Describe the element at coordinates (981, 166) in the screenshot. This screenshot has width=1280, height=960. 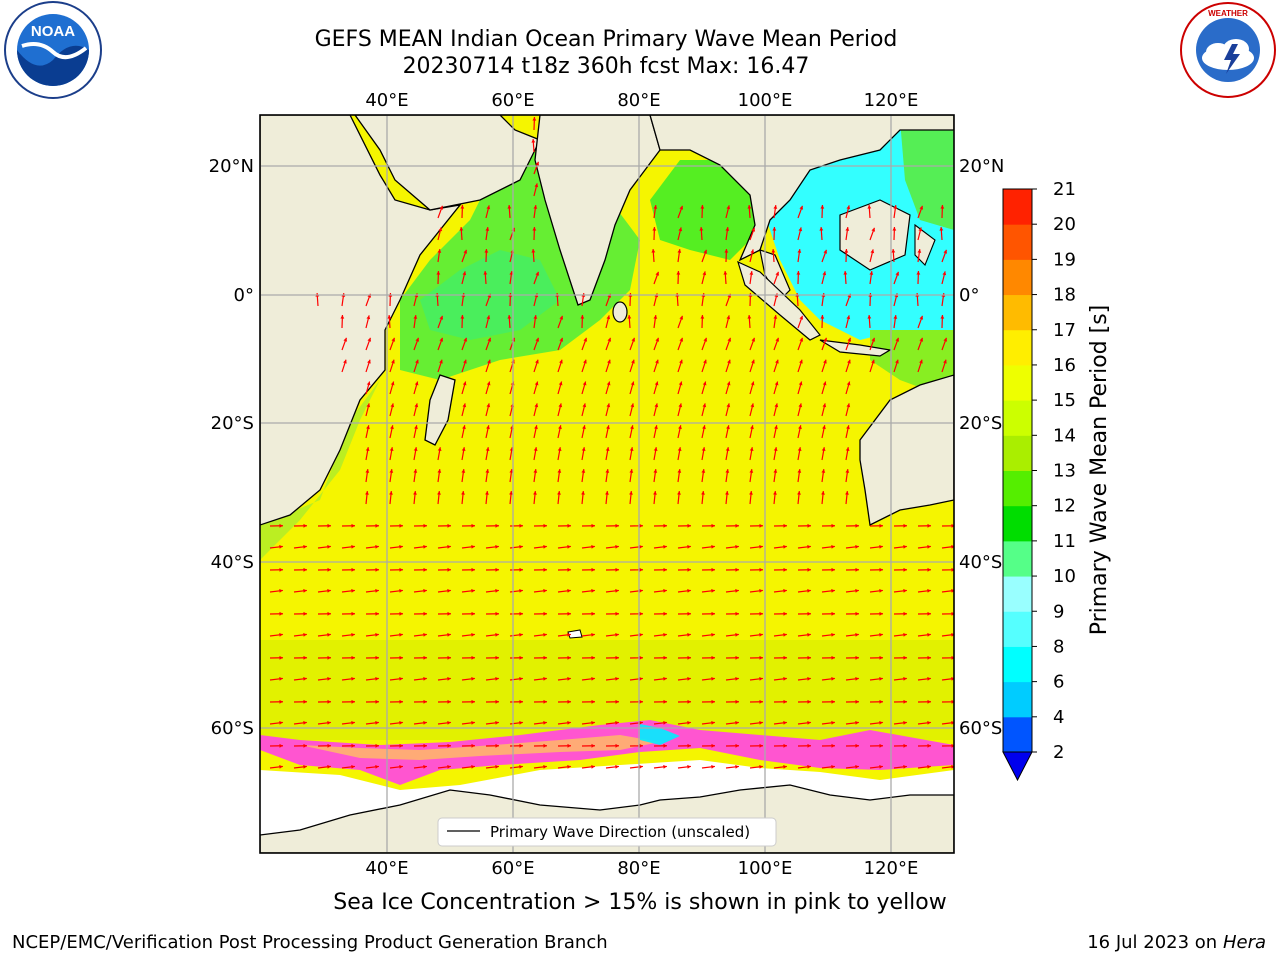
I see `lat-label: 20°N` at that location.